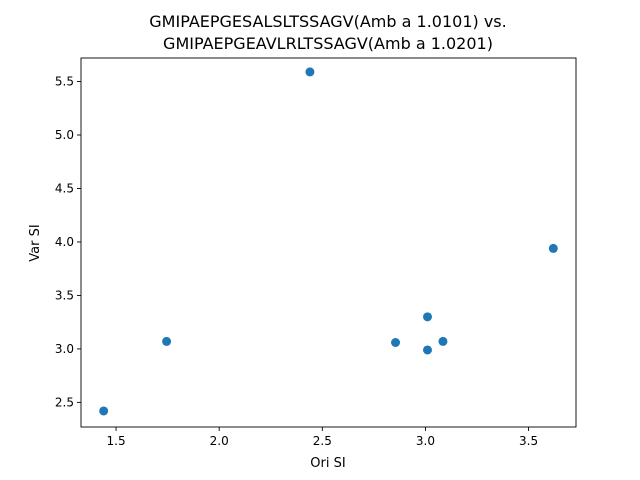 The image size is (640, 480). What do you see at coordinates (425, 441) in the screenshot?
I see `x-tick-label-3: 3.0` at bounding box center [425, 441].